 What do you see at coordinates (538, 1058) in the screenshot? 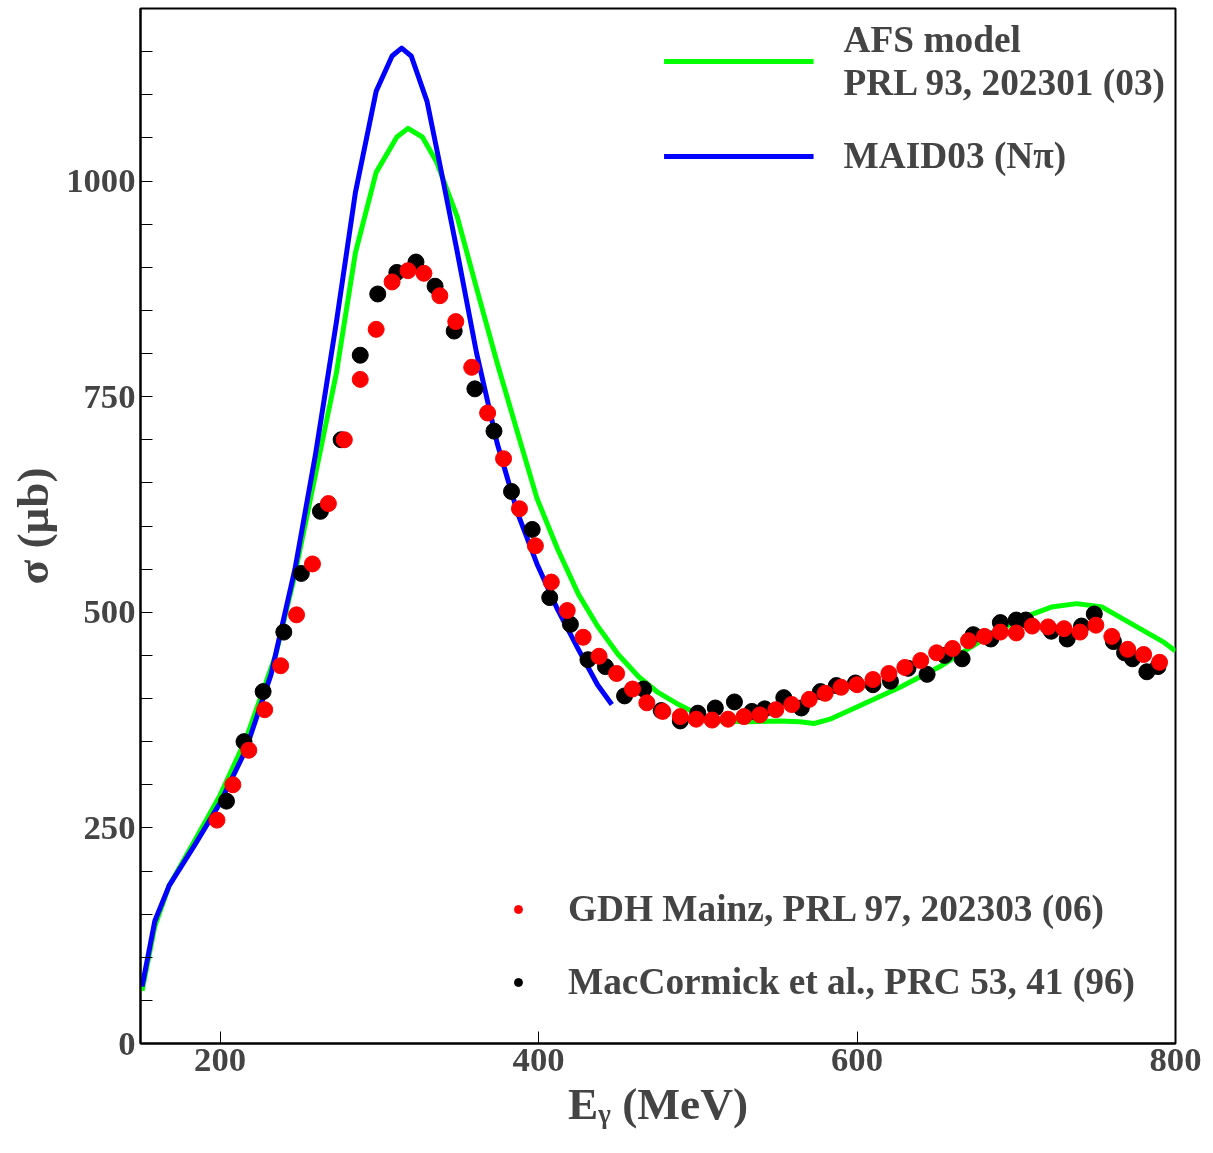
I see `x-tick-label: 400` at bounding box center [538, 1058].